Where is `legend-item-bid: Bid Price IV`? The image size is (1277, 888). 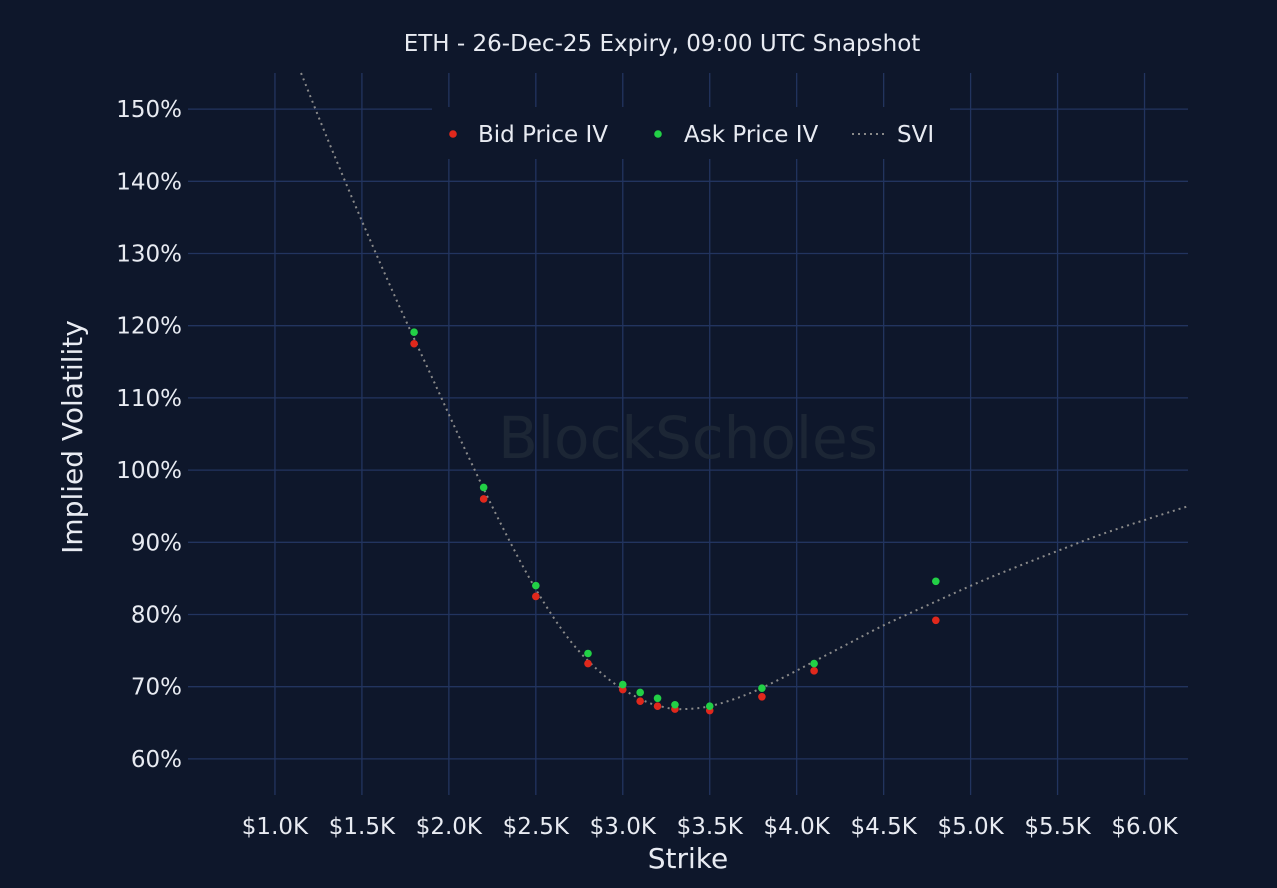 legend-item-bid: Bid Price IV is located at coordinates (528, 135).